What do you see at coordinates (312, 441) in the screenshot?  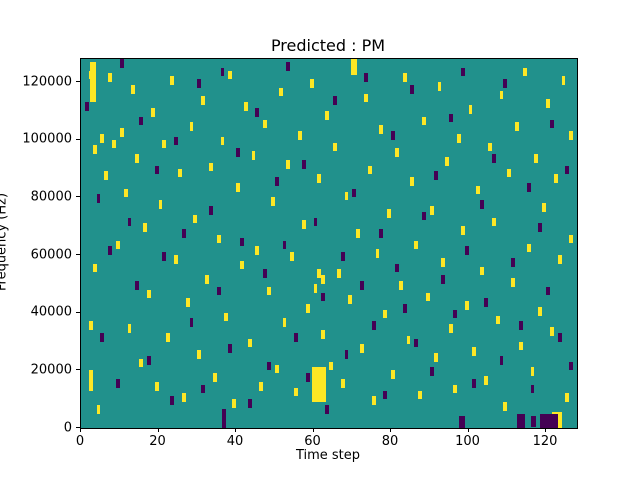 I see `x-tick-label: 60` at bounding box center [312, 441].